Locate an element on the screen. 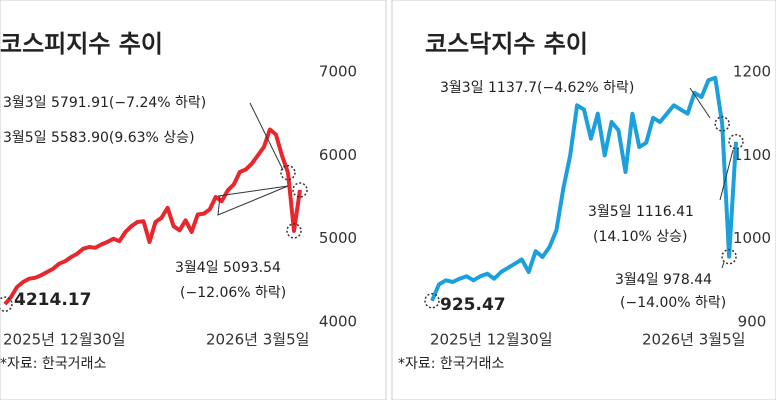  annotation: 3월3일 5791.91(−7.24% 하락) is located at coordinates (104, 103).